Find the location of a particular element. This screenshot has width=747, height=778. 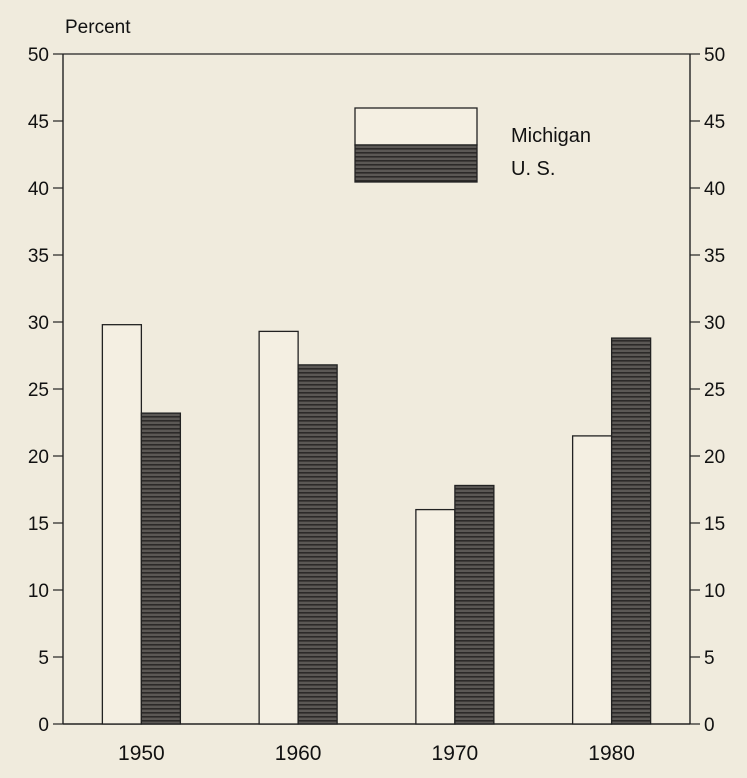

bar-michigan-1950 is located at coordinates (122, 524).